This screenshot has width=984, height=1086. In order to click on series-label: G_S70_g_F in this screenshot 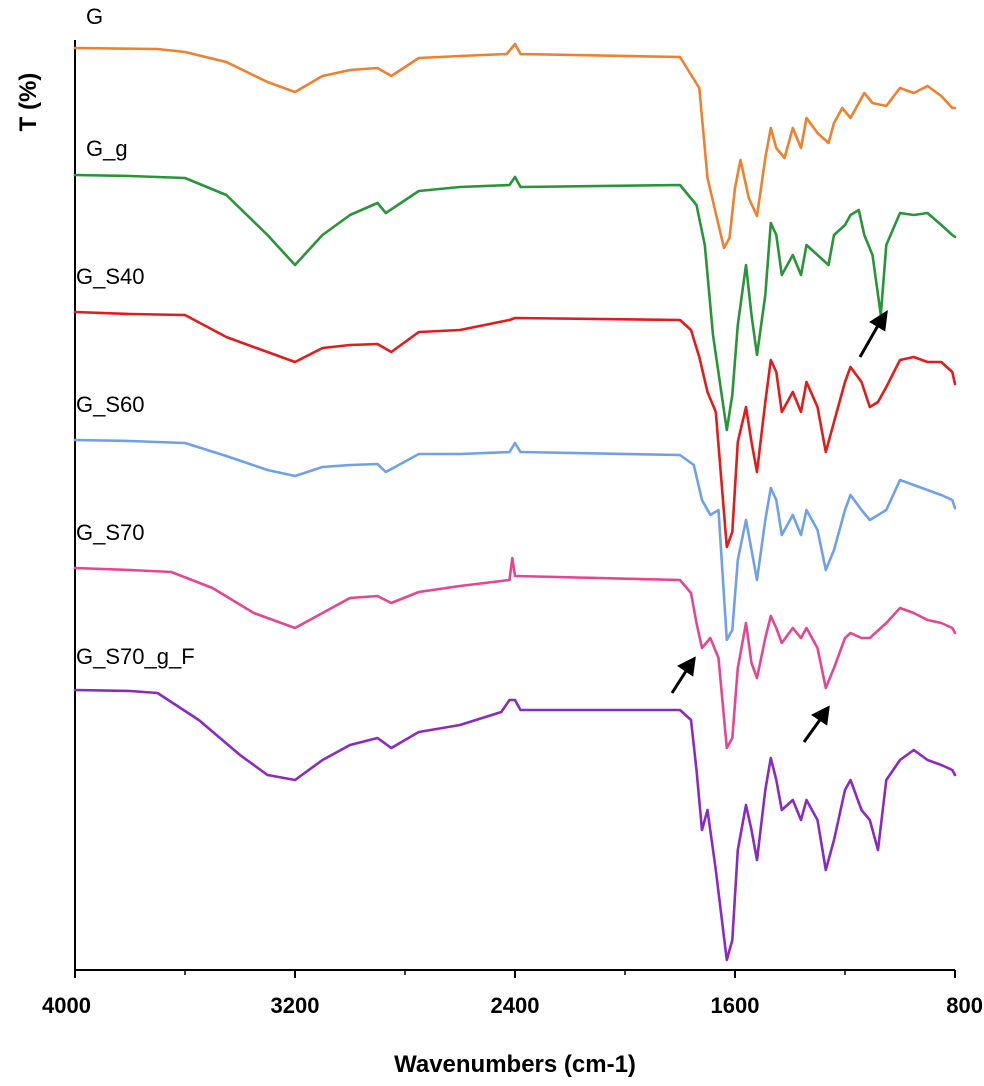, I will do `click(135, 656)`.